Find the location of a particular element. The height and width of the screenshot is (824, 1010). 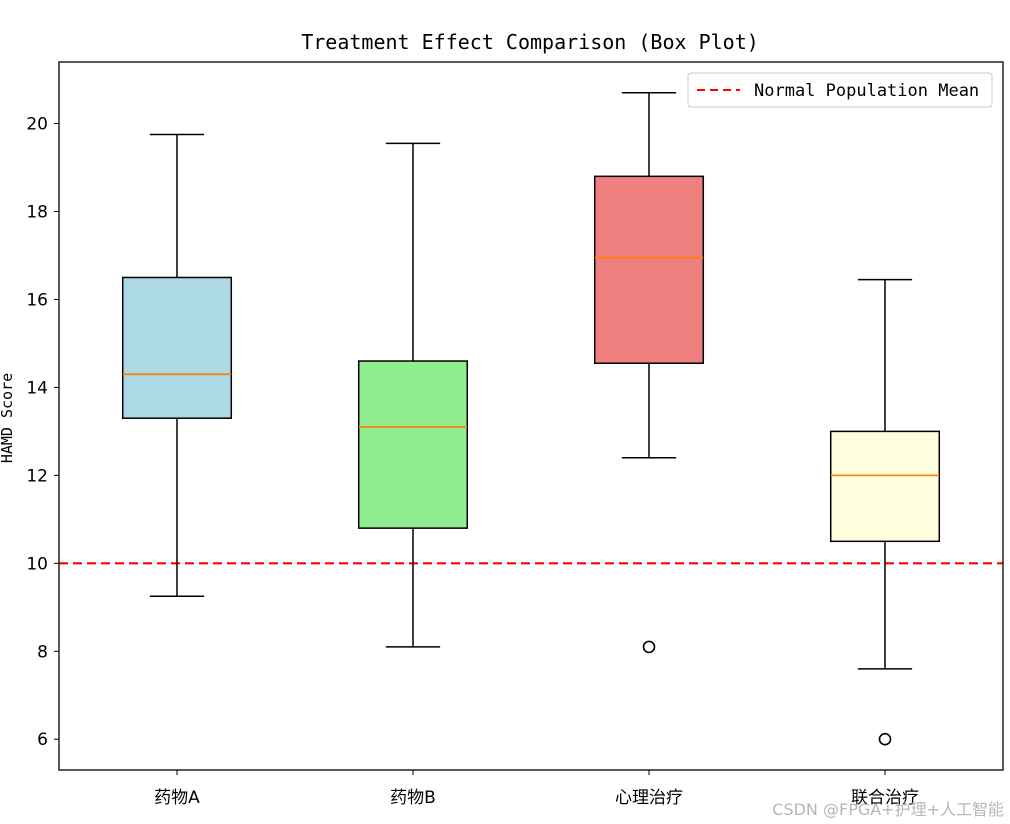

legend-label-reference: Normal Population Mean is located at coordinates (866, 91).